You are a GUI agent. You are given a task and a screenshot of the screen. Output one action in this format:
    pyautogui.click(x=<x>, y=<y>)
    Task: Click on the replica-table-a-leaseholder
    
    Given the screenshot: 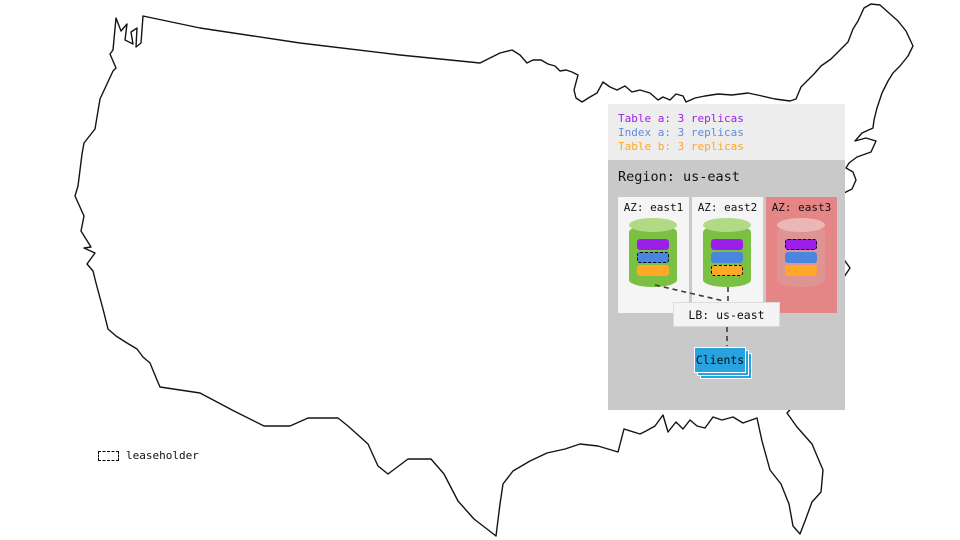 What is the action you would take?
    pyautogui.click(x=801, y=244)
    